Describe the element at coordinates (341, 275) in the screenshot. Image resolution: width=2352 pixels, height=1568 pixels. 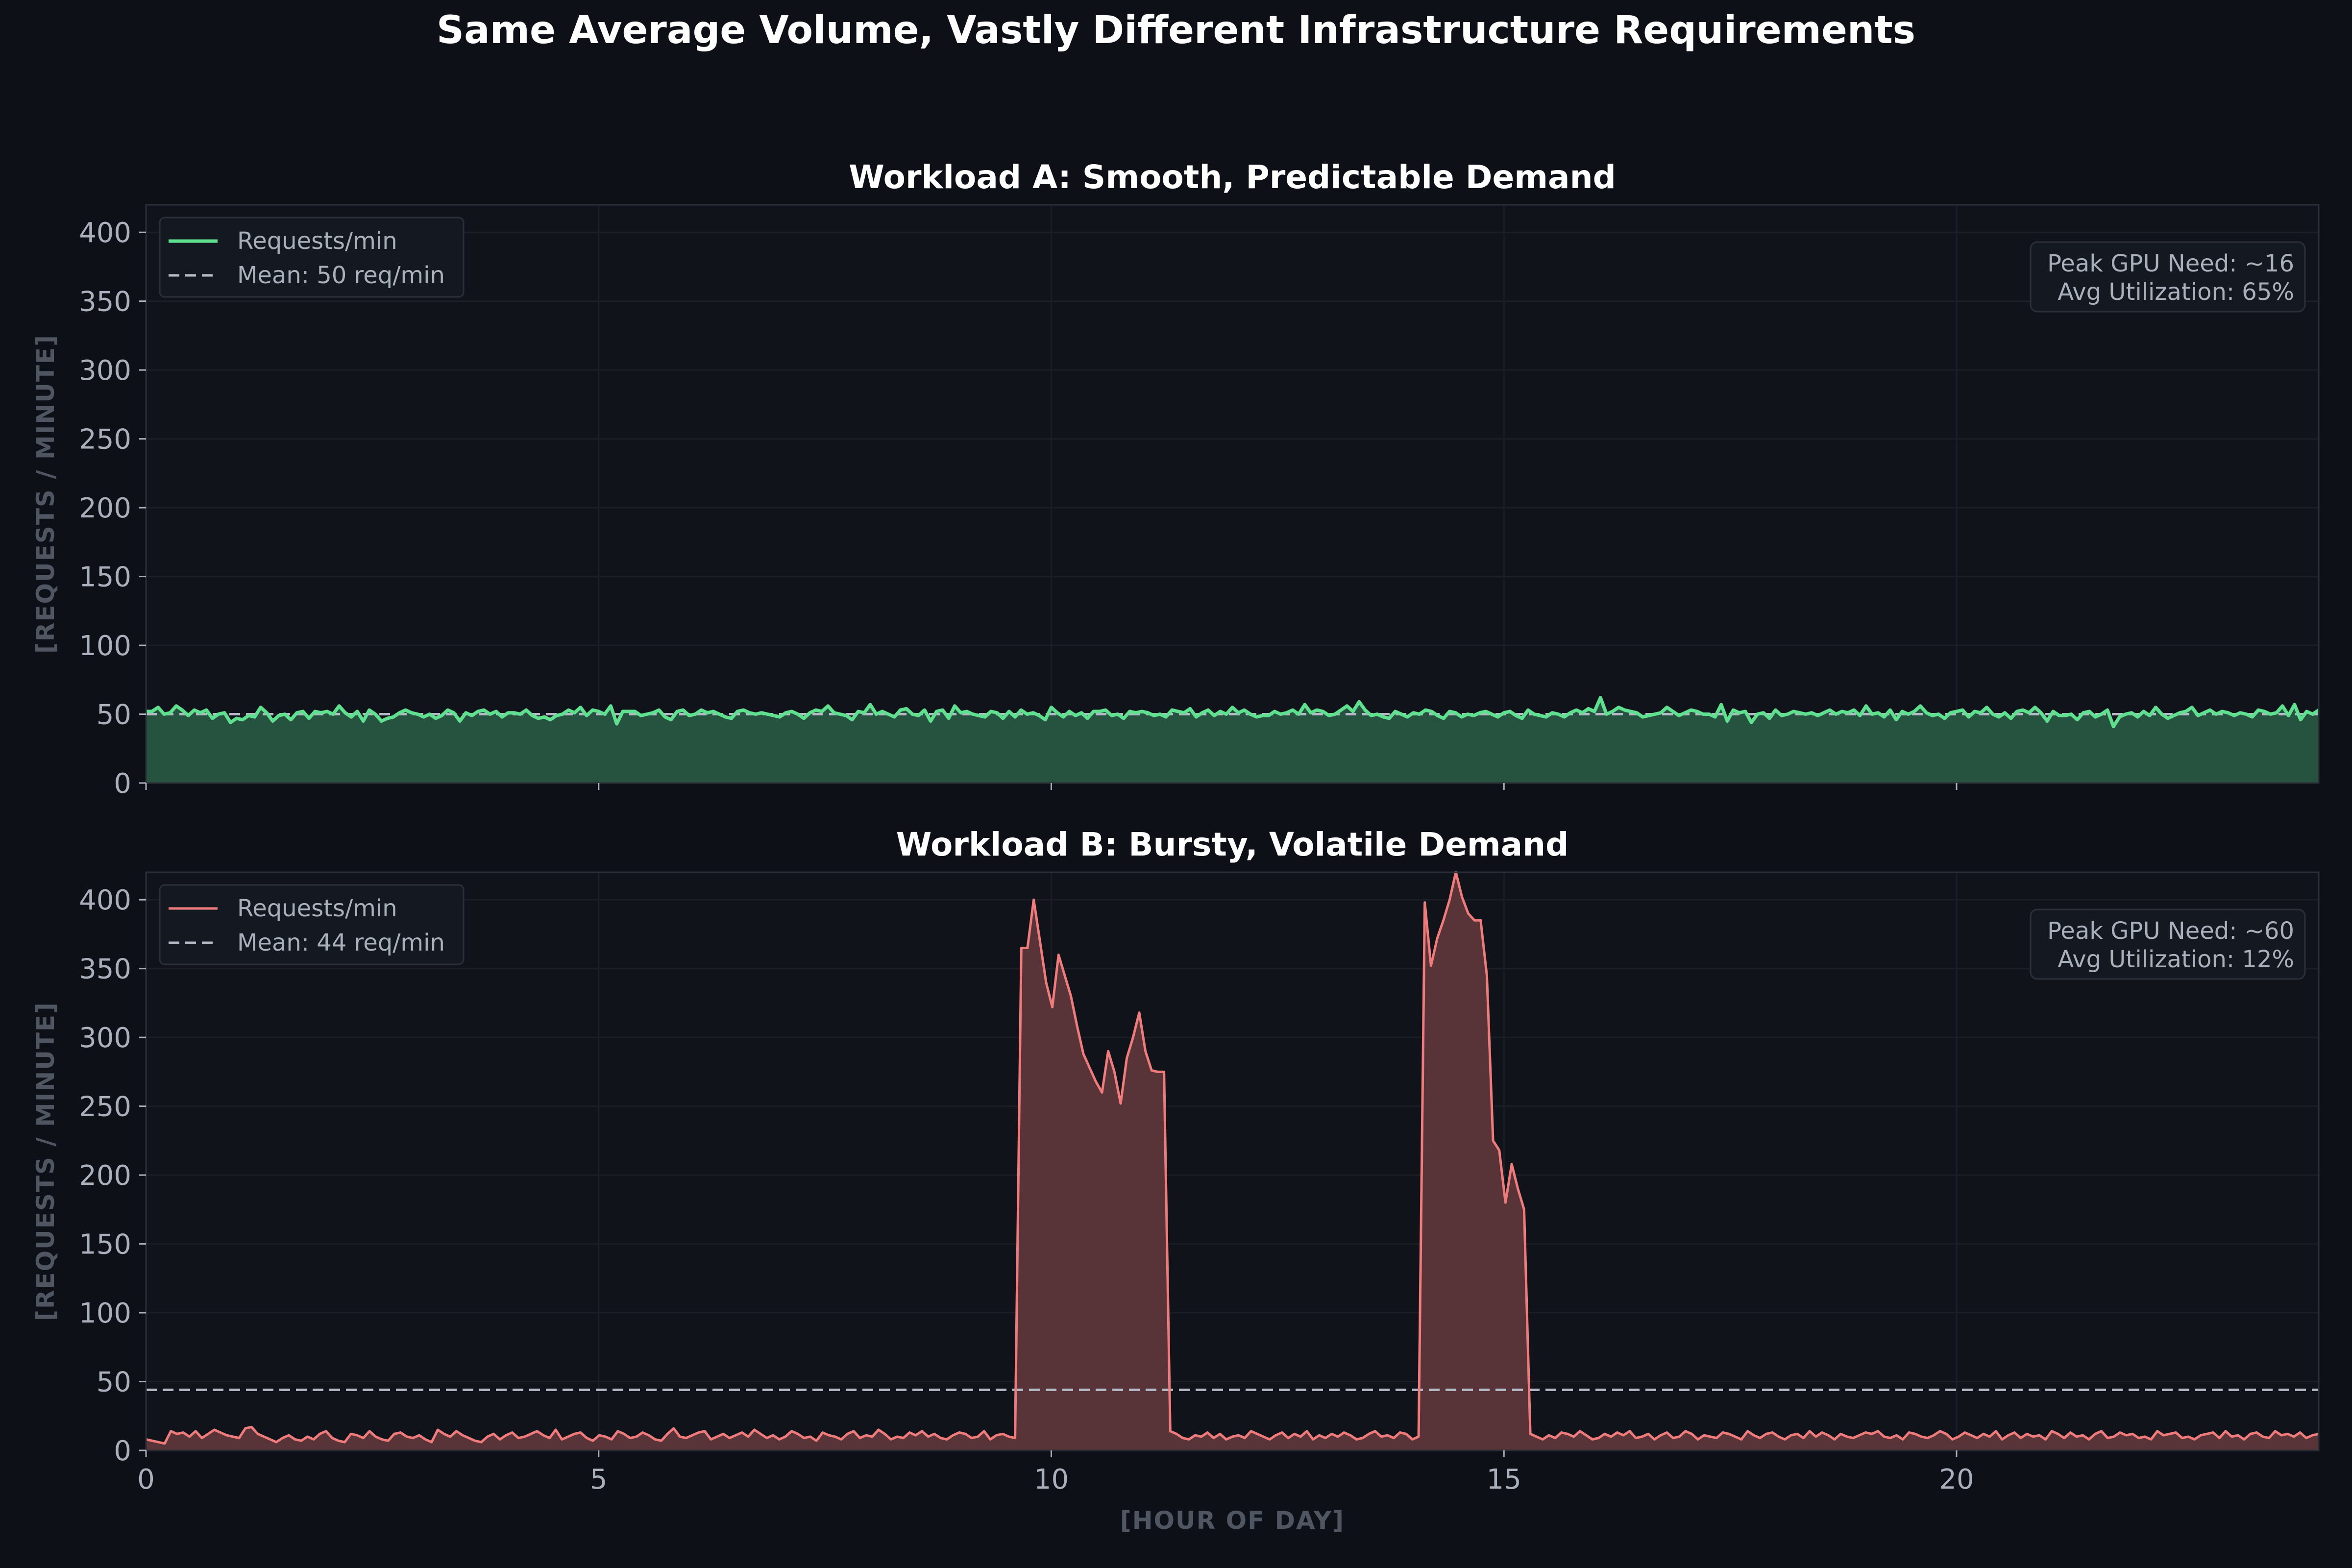
I see `legend-label-mean: Mean: 50 req/min` at that location.